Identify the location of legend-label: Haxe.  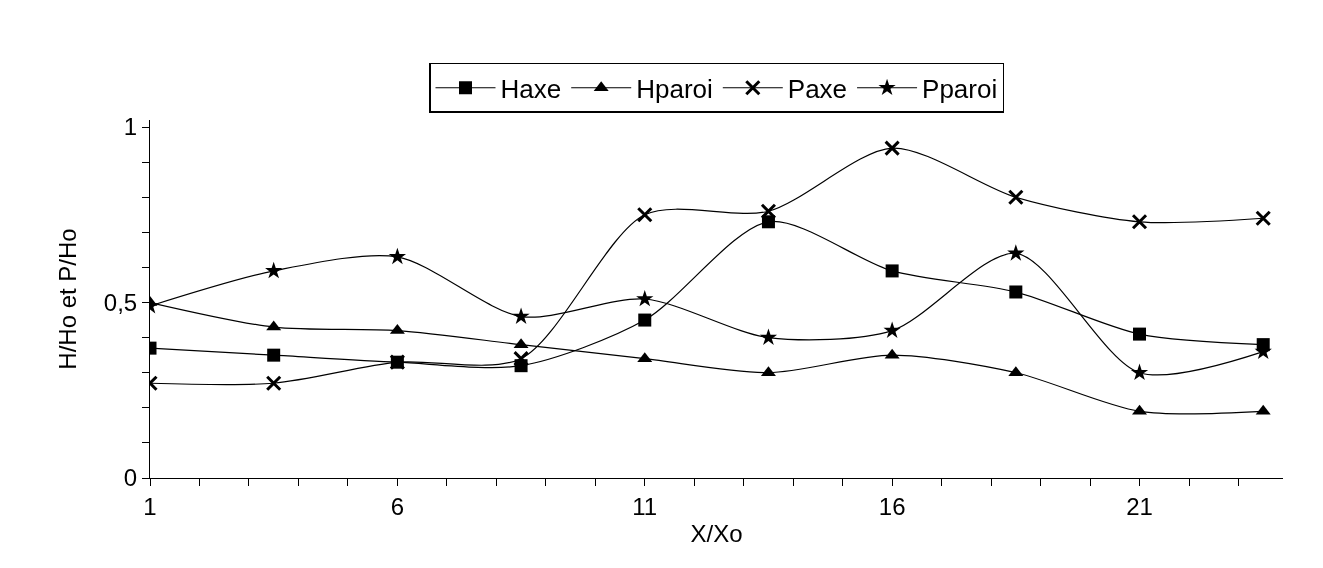
(531, 88).